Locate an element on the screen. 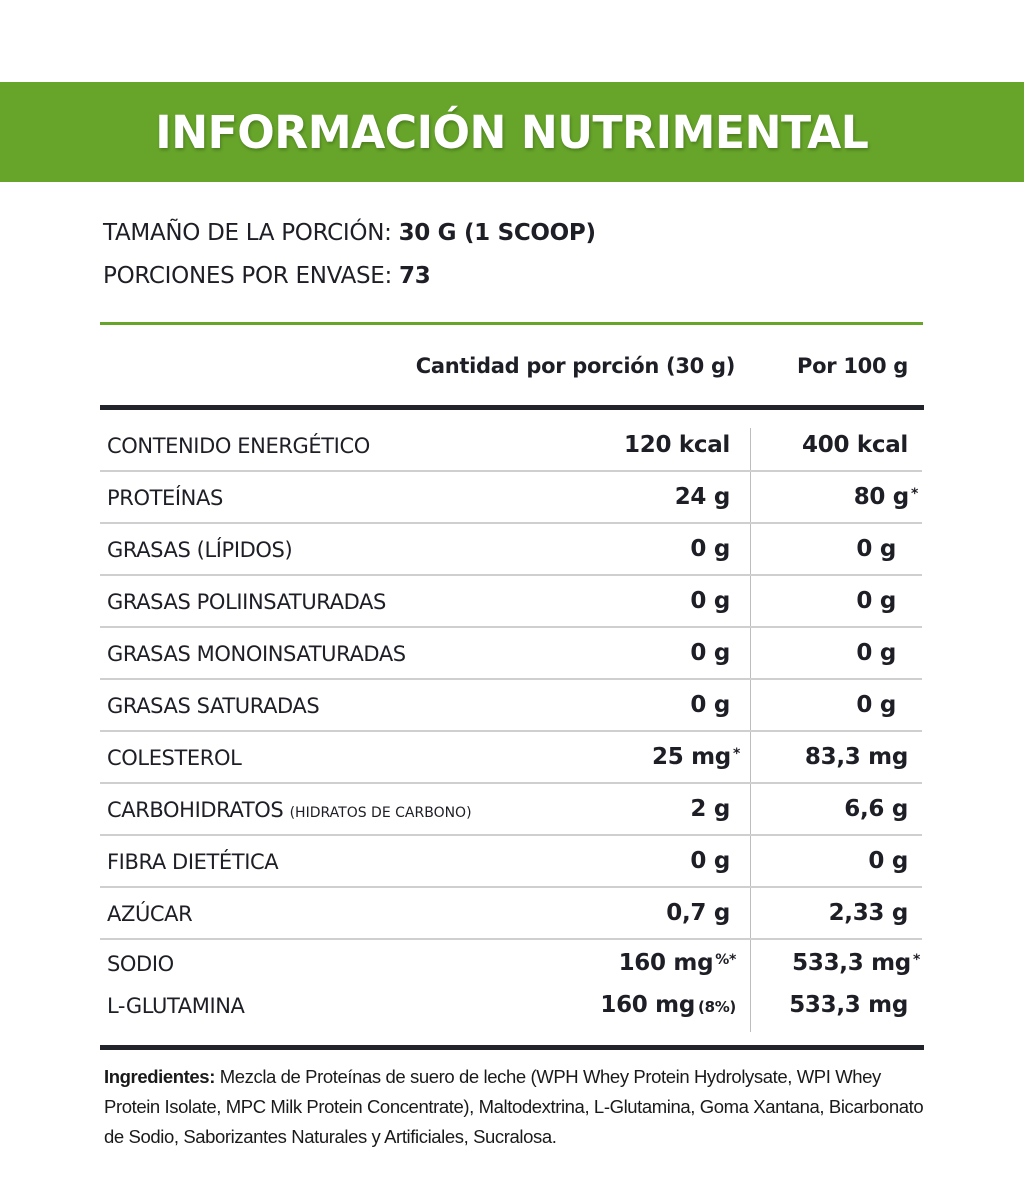  table-row-energy: CONTENIDO ENERGÉTICO 120 kcal 400 kcal is located at coordinates (511, 446).